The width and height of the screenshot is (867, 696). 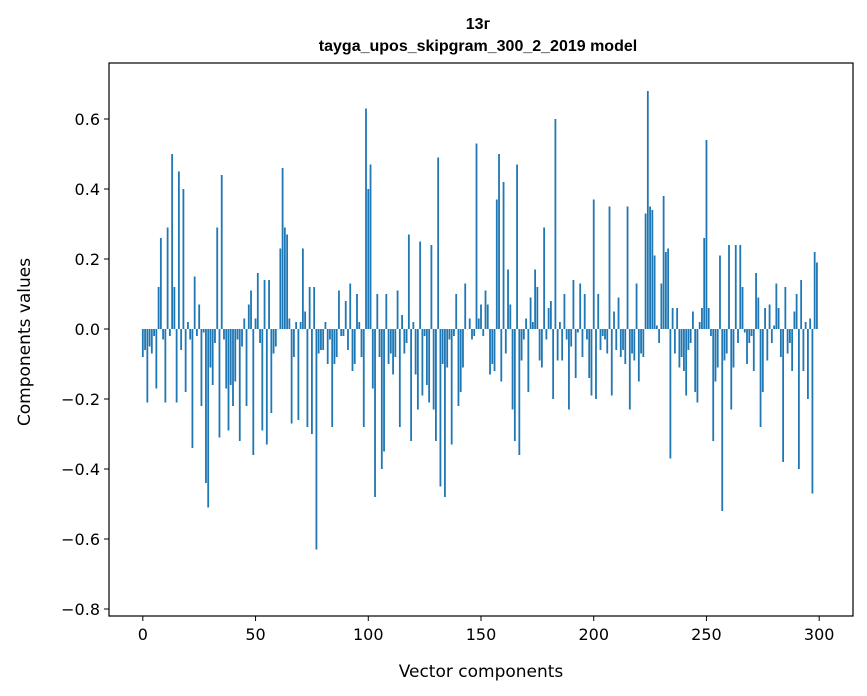 What do you see at coordinates (80, 539) in the screenshot?
I see `y-tick-label: −0.6` at bounding box center [80, 539].